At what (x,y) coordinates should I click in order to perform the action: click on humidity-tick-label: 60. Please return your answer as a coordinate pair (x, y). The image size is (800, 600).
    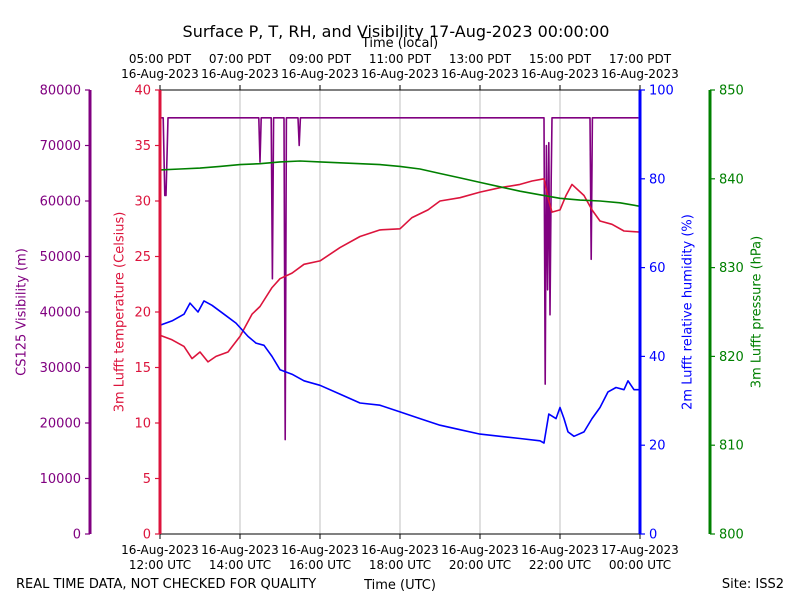
    Looking at the image, I should click on (657, 268).